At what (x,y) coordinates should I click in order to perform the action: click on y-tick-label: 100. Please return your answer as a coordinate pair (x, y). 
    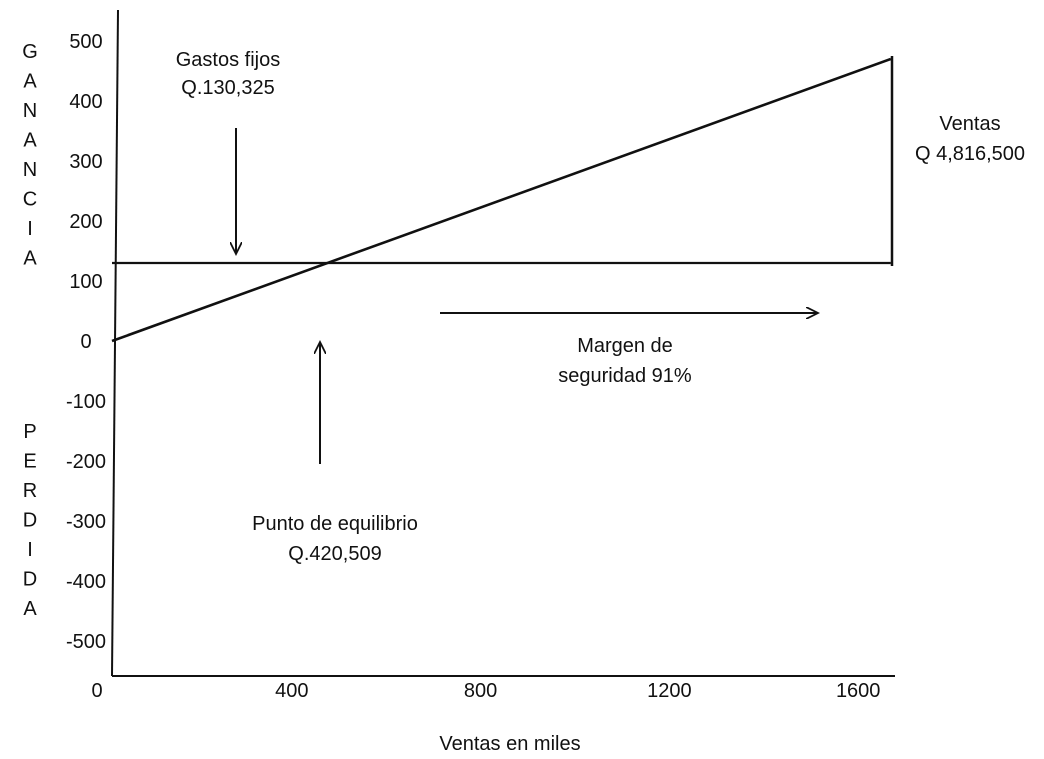
    Looking at the image, I should click on (85, 282).